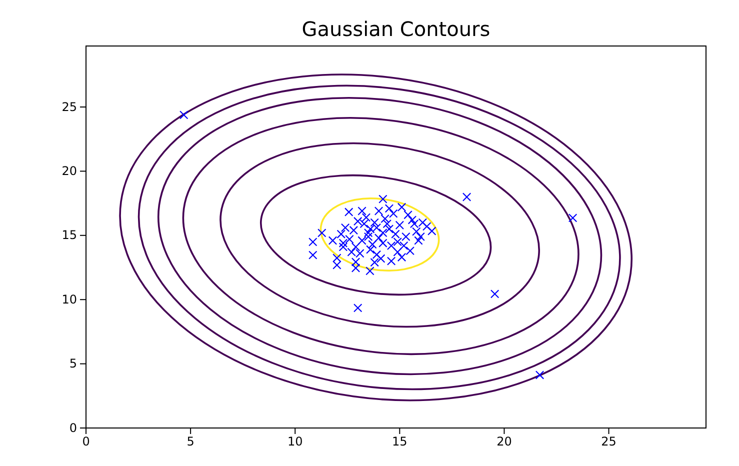 This screenshot has width=739, height=466. I want to click on y-tick-label: 25, so click(69, 107).